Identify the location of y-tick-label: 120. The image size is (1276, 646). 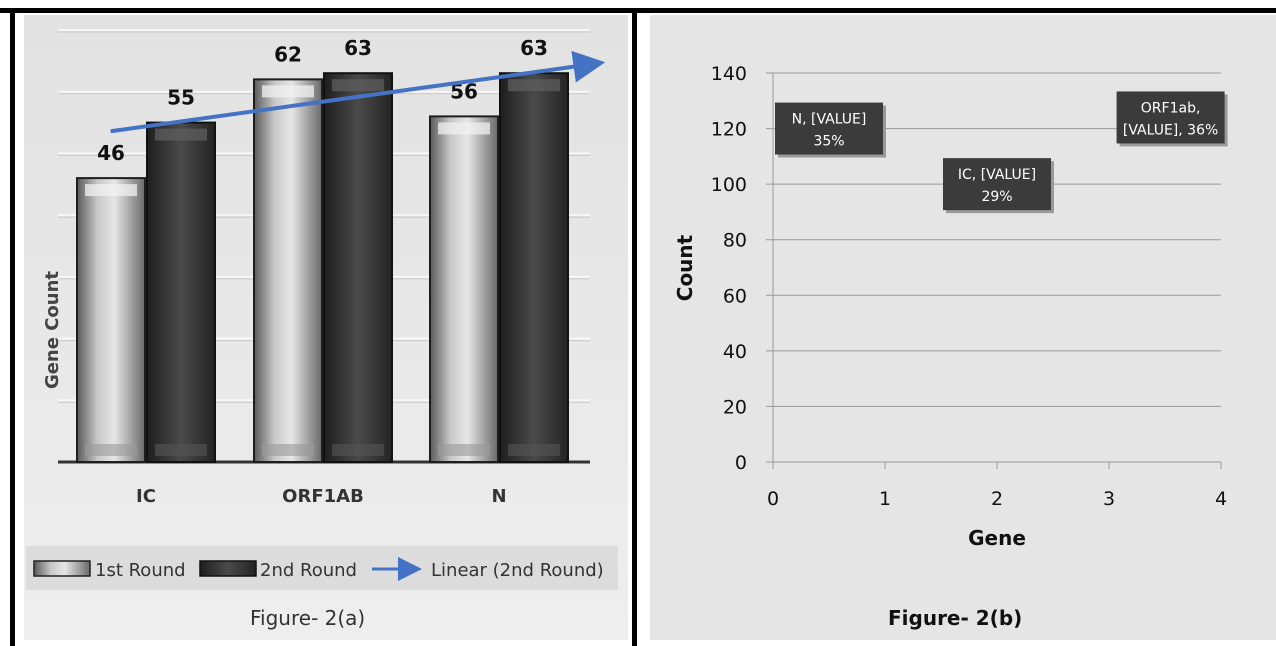
(729, 130).